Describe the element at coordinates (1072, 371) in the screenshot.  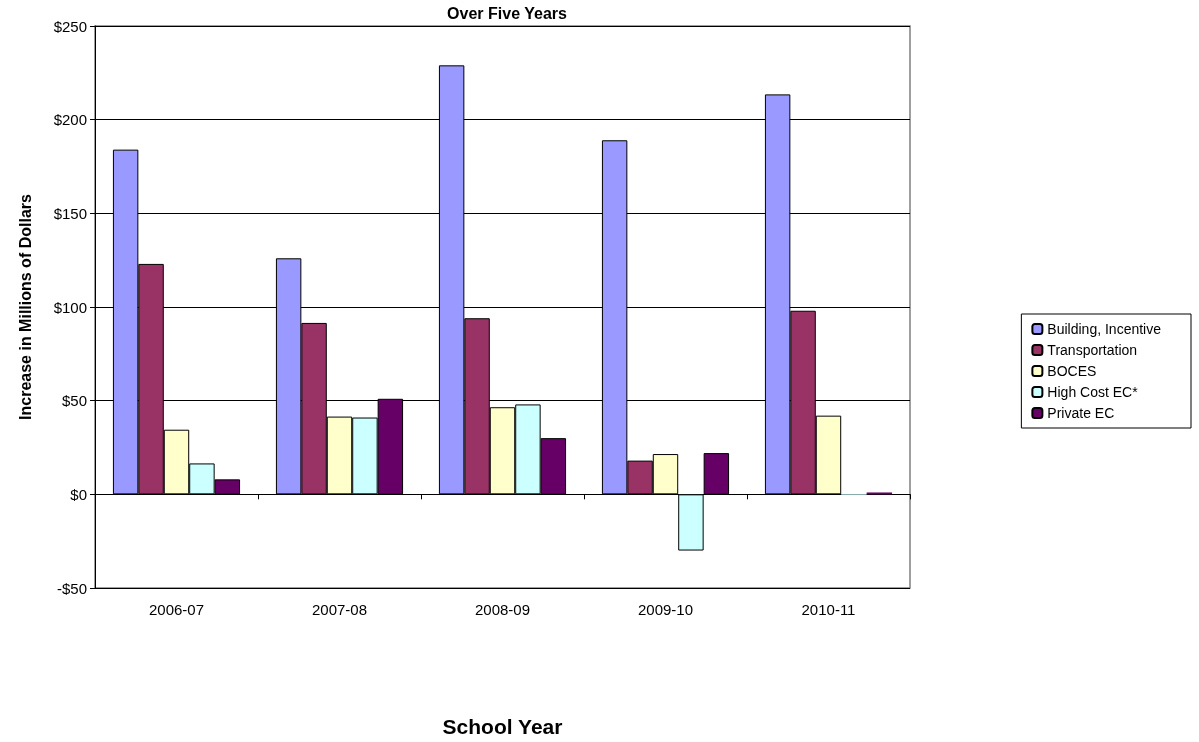
I see `legend-label: BOCES` at that location.